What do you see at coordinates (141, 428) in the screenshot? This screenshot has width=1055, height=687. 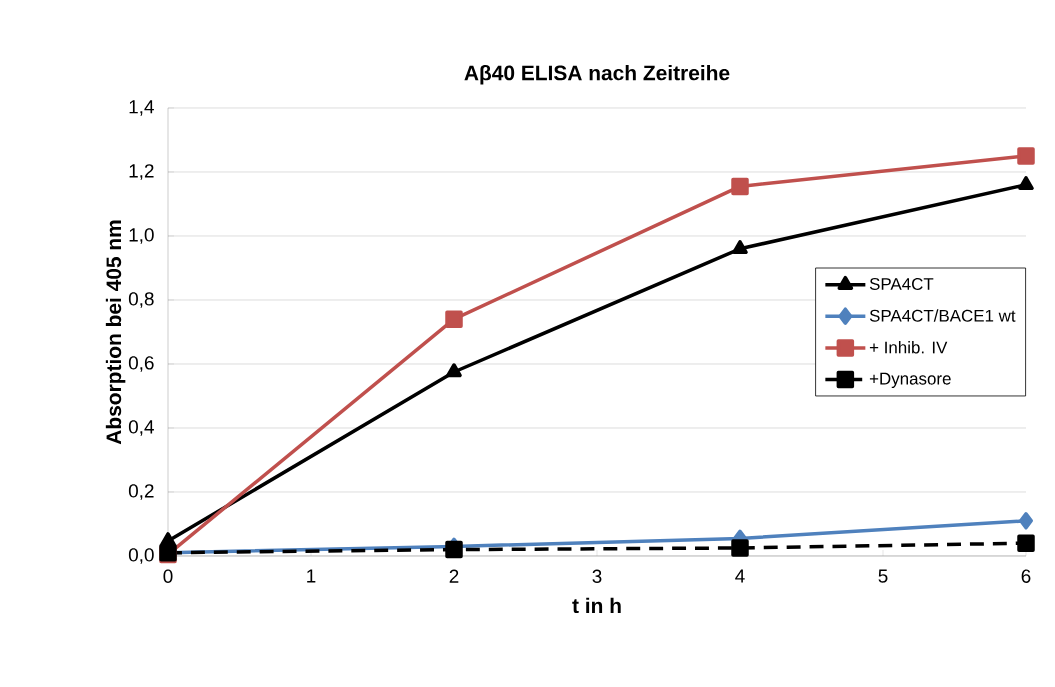 I see `y-tick-label: 0,4` at bounding box center [141, 428].